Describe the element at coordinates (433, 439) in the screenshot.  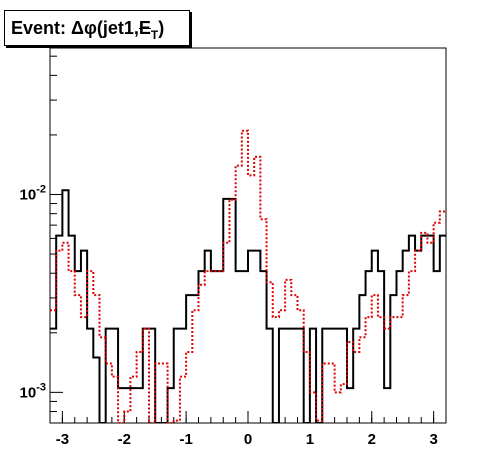
I see `x-tick-label: 3` at that location.